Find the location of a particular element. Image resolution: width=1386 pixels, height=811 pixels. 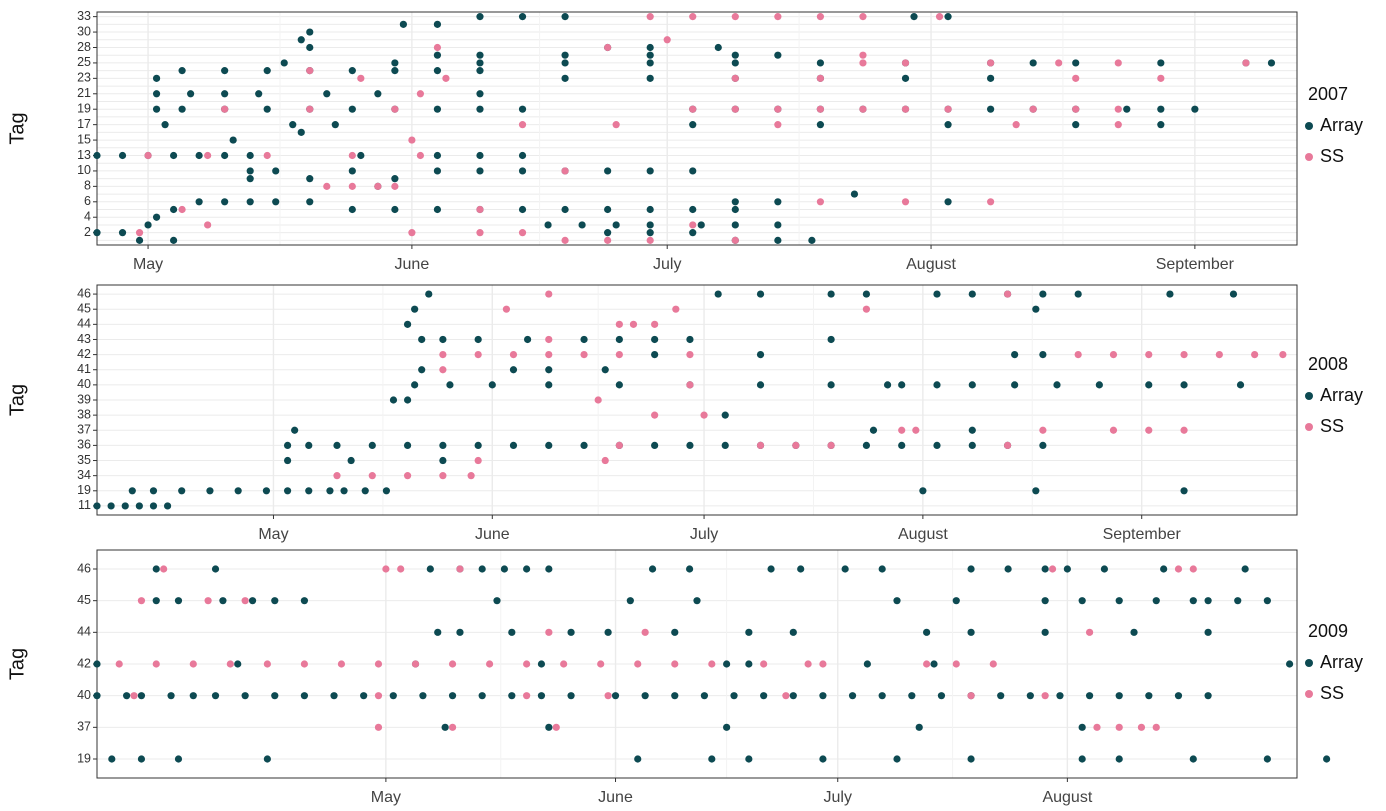

y-tick-label: 13 is located at coordinates (84, 155).